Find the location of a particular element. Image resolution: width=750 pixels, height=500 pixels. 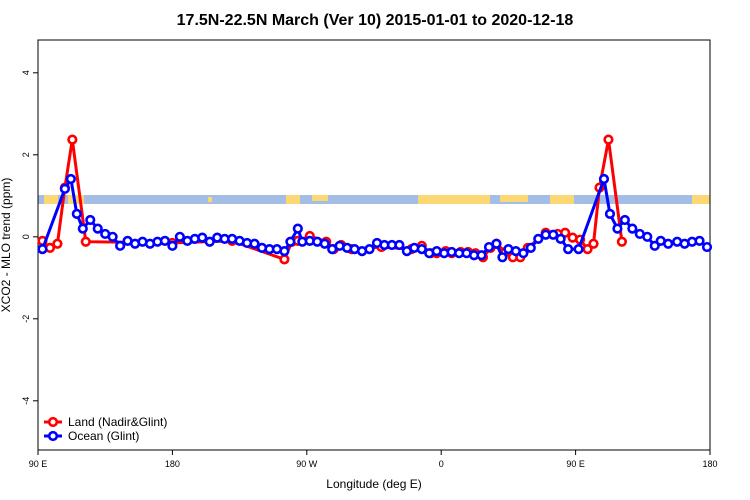

y-tick-label: 0 is located at coordinates (26, 236).